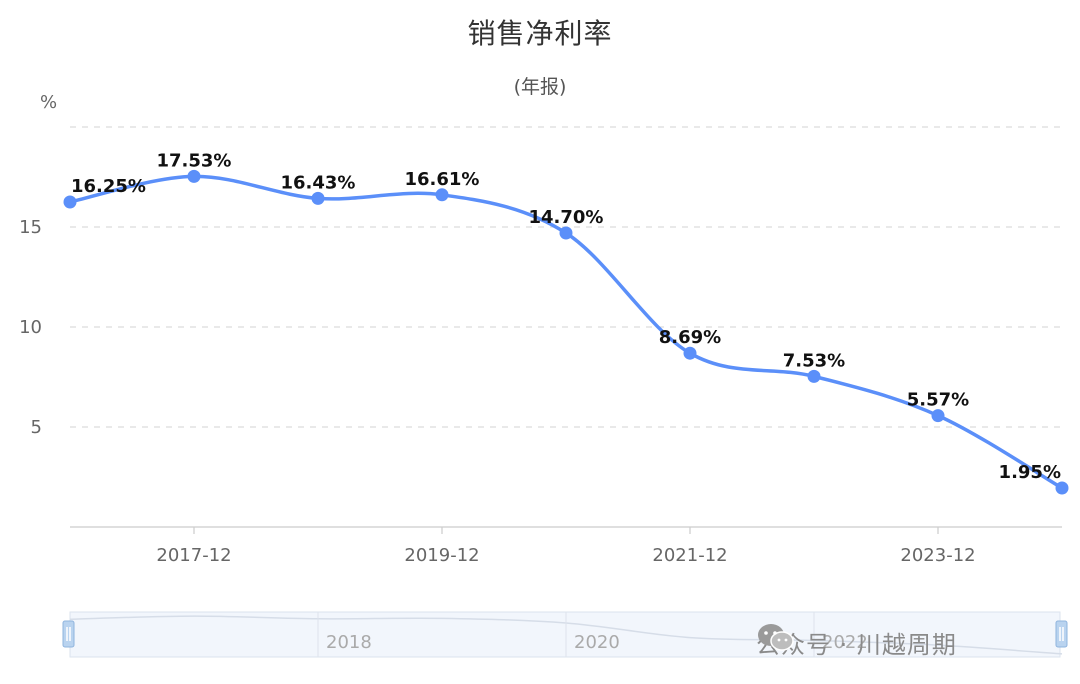  Describe the element at coordinates (442, 179) in the screenshot. I see `data-label: 16.61%` at that location.